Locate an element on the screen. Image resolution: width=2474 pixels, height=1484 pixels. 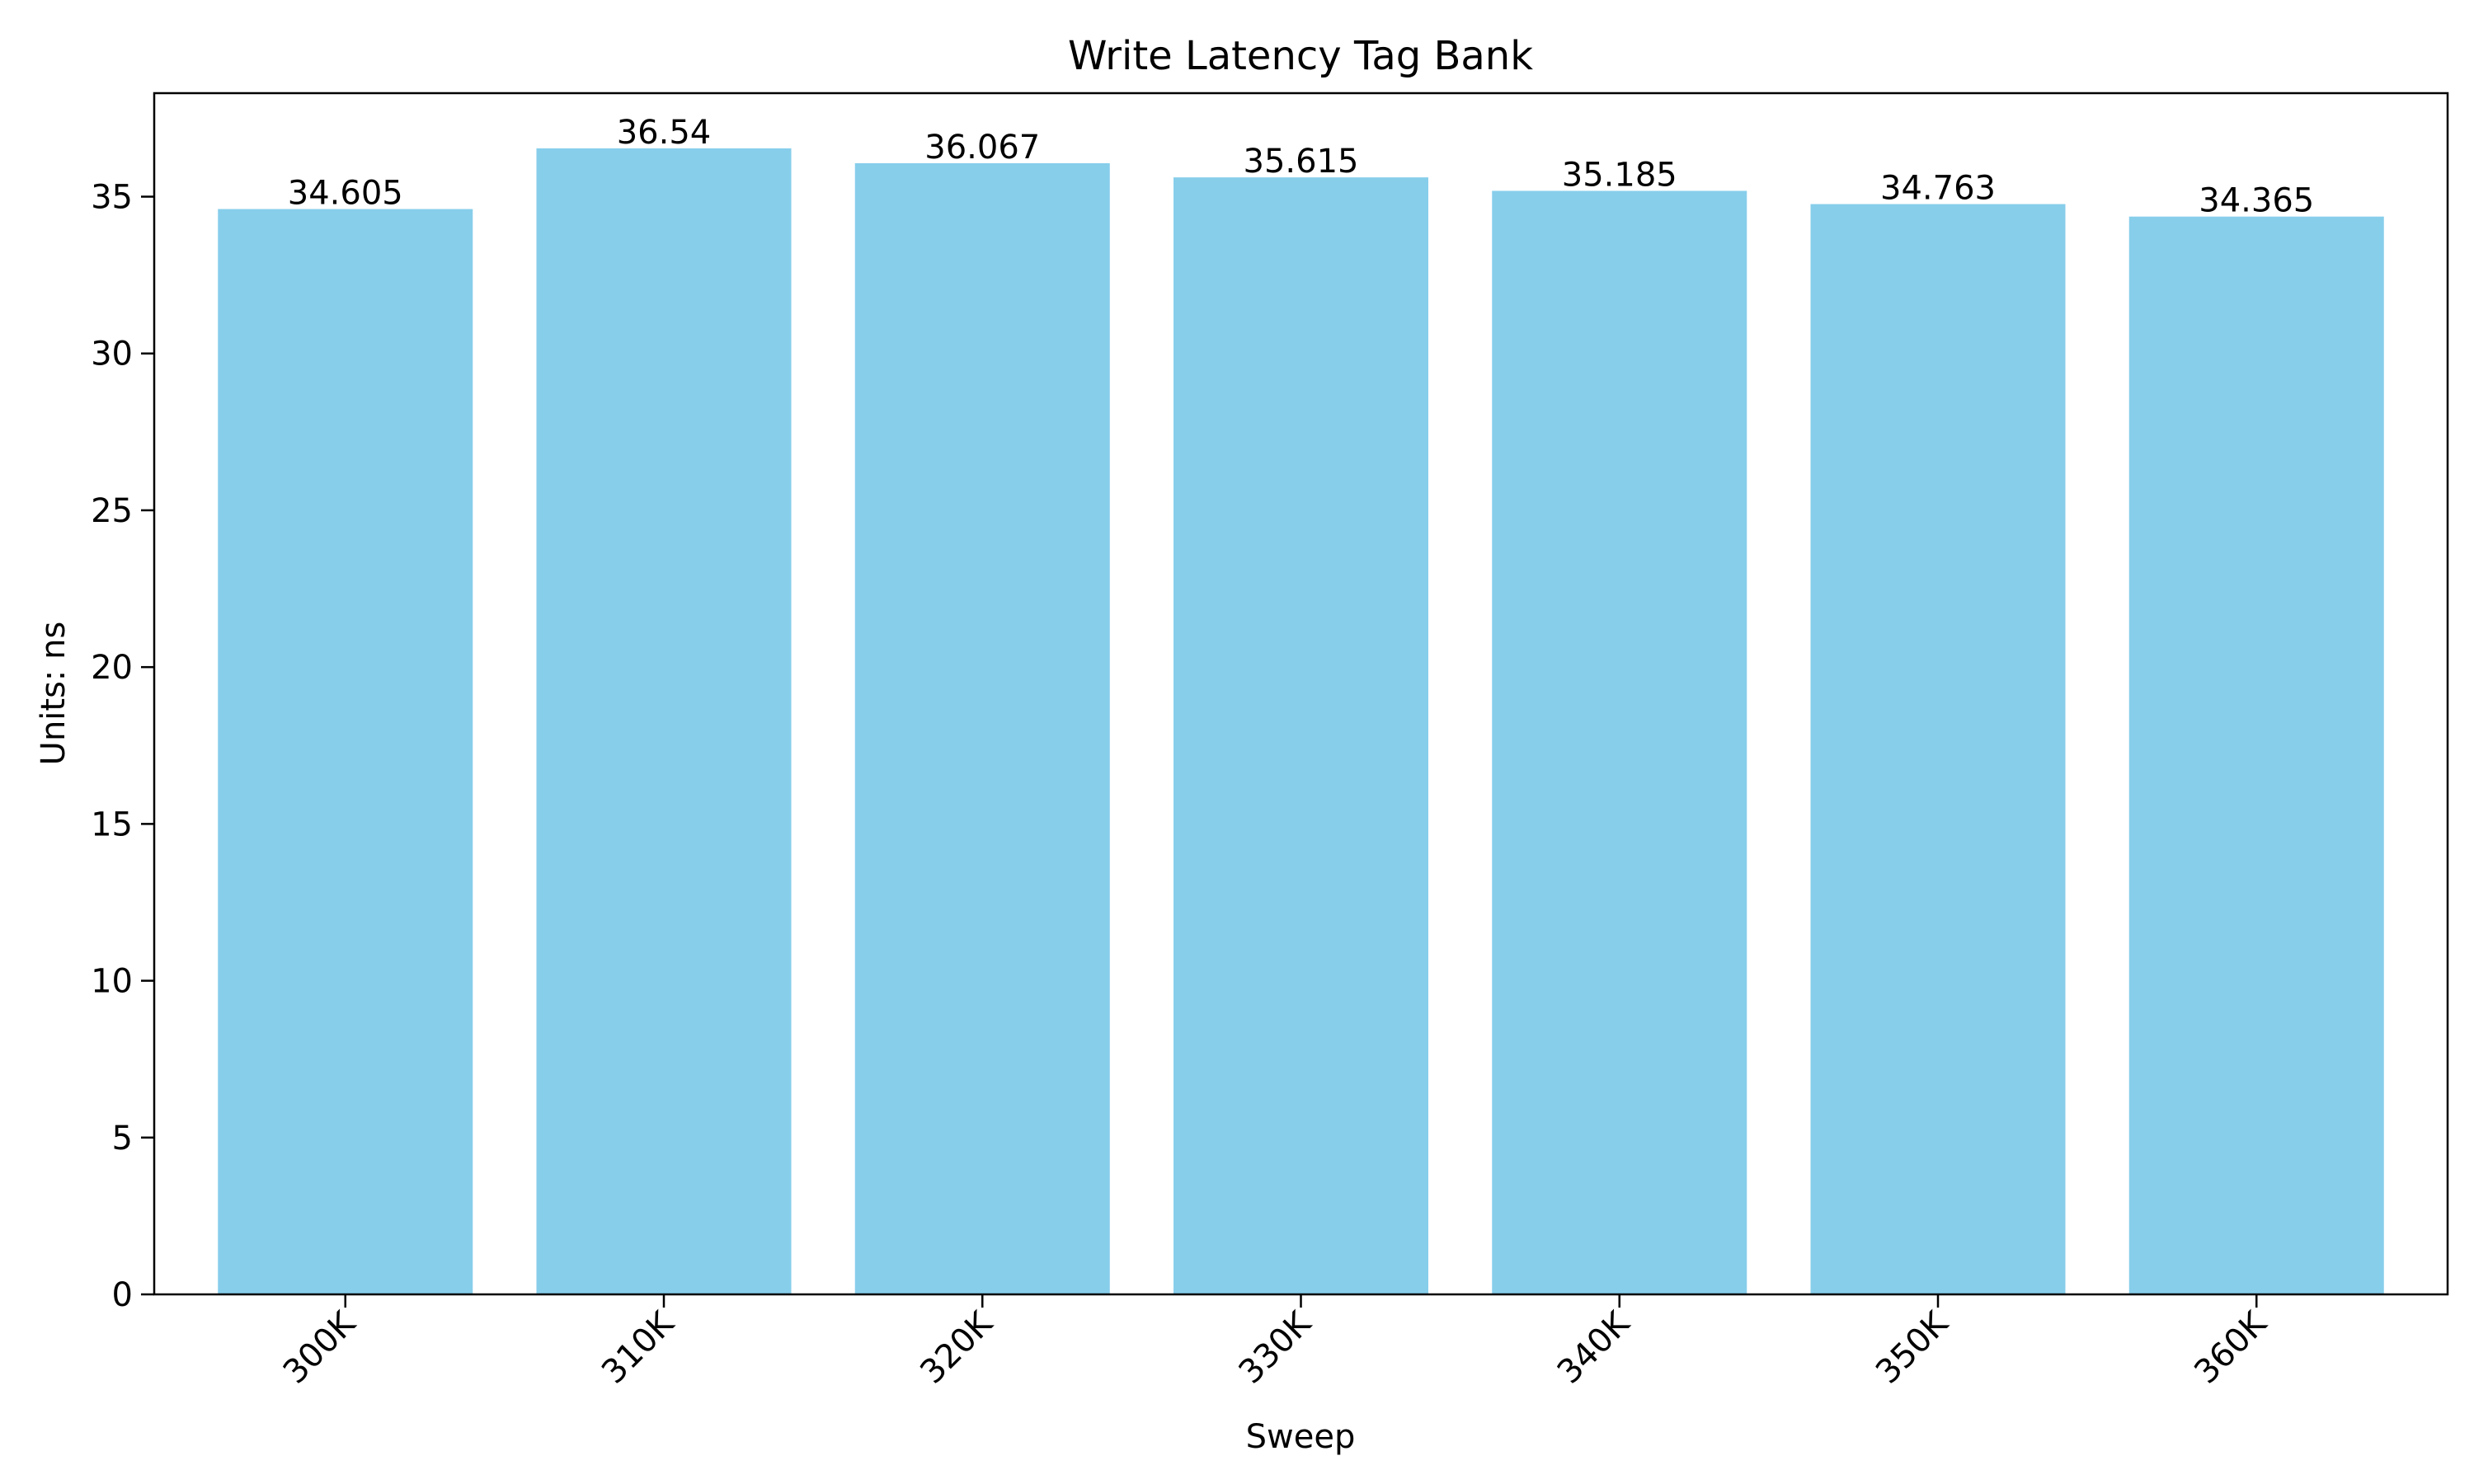
bar-value-label: 35.185 is located at coordinates (1619, 176).